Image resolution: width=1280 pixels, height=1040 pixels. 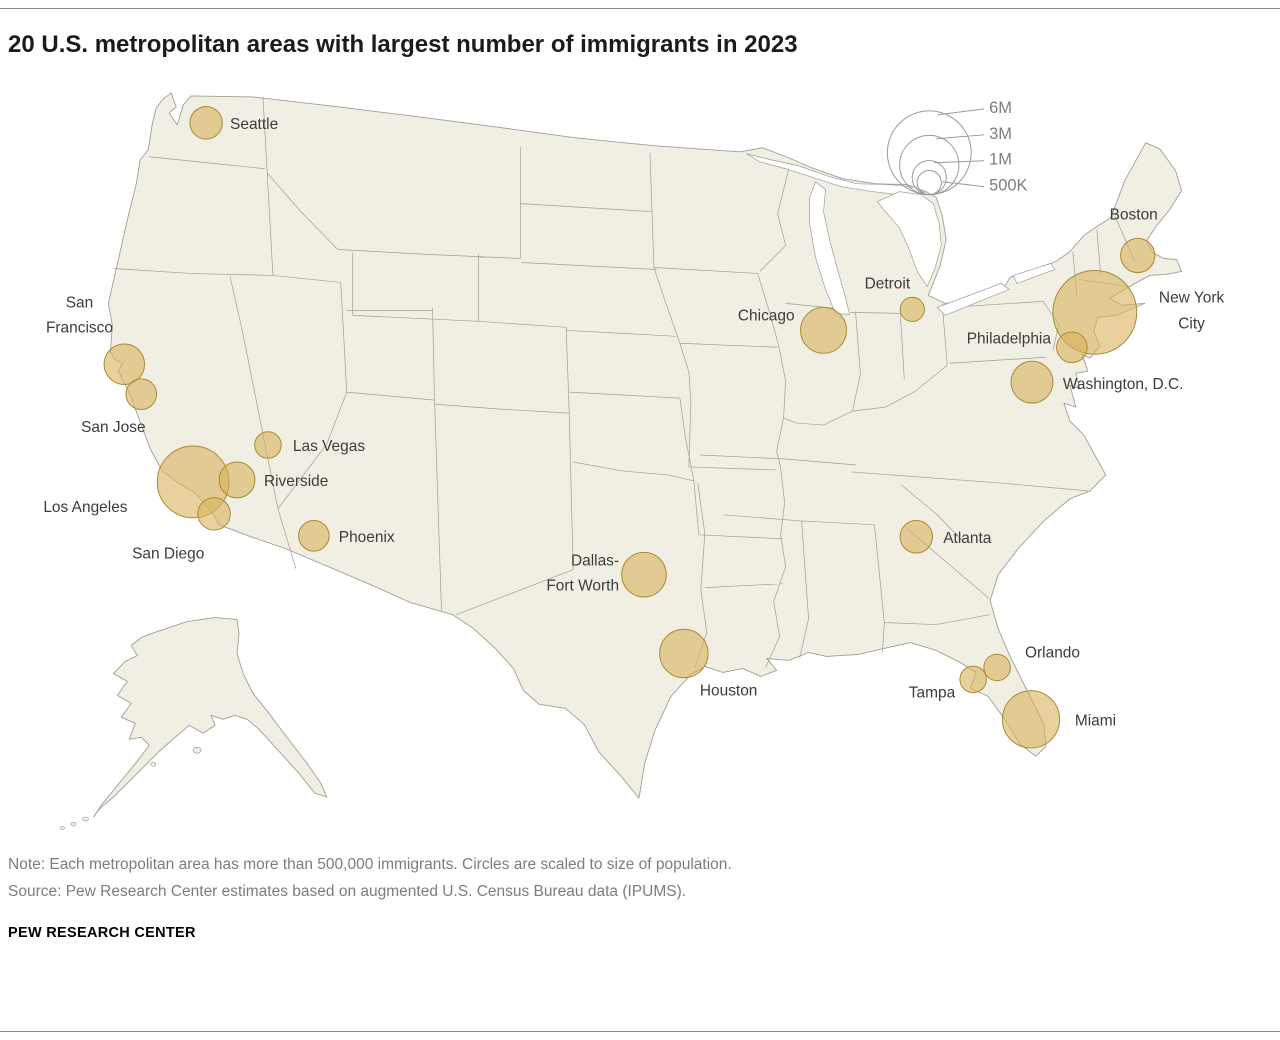 What do you see at coordinates (640, 8) in the screenshot?
I see `top-divider` at bounding box center [640, 8].